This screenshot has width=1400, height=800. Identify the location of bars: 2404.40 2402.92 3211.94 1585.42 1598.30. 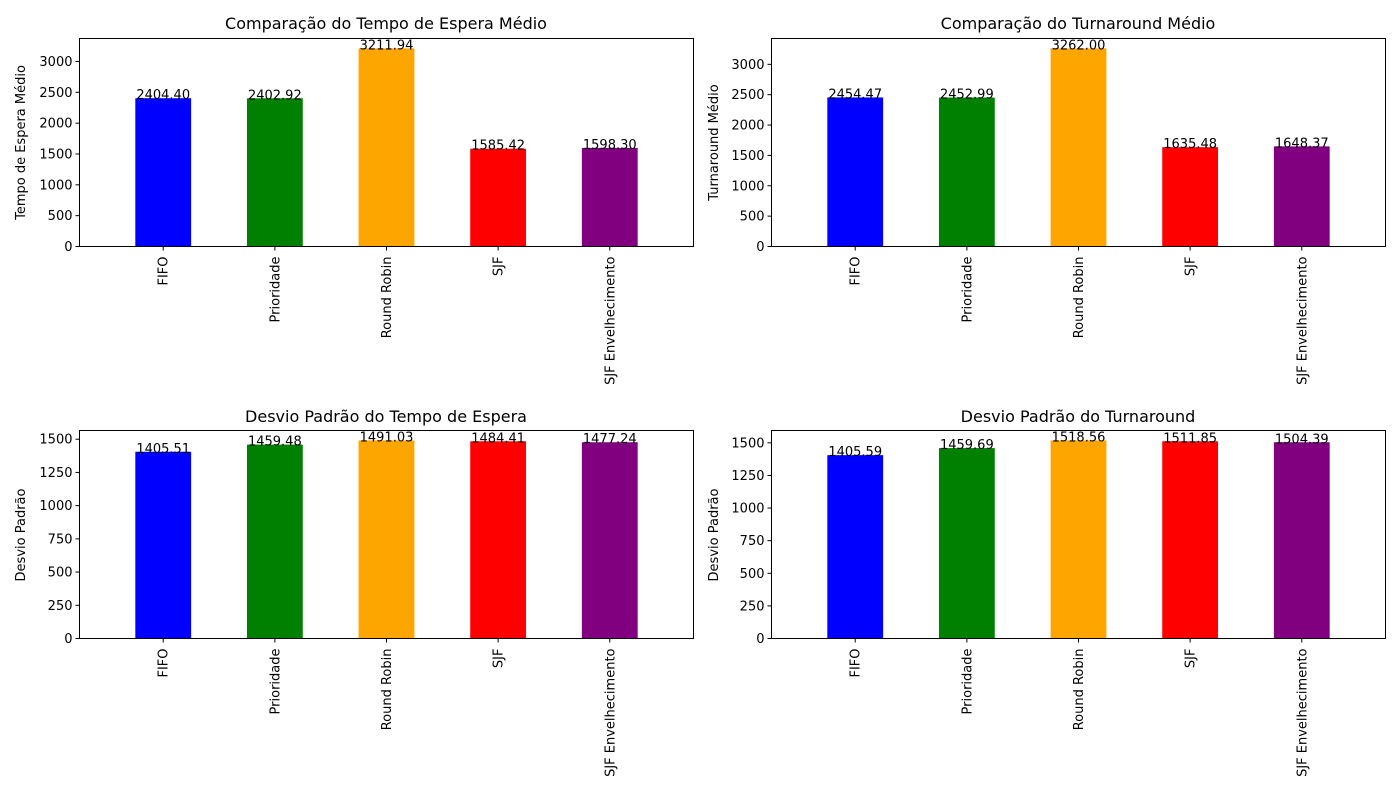
(386, 142).